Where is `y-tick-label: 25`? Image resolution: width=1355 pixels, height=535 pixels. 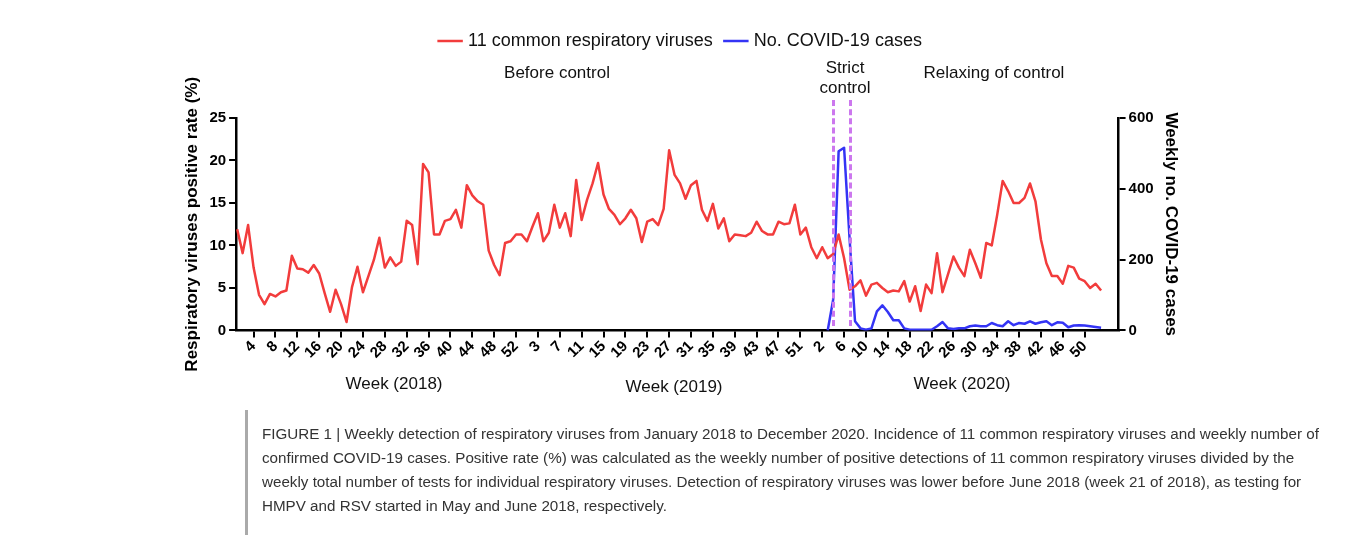 y-tick-label: 25 is located at coordinates (218, 117).